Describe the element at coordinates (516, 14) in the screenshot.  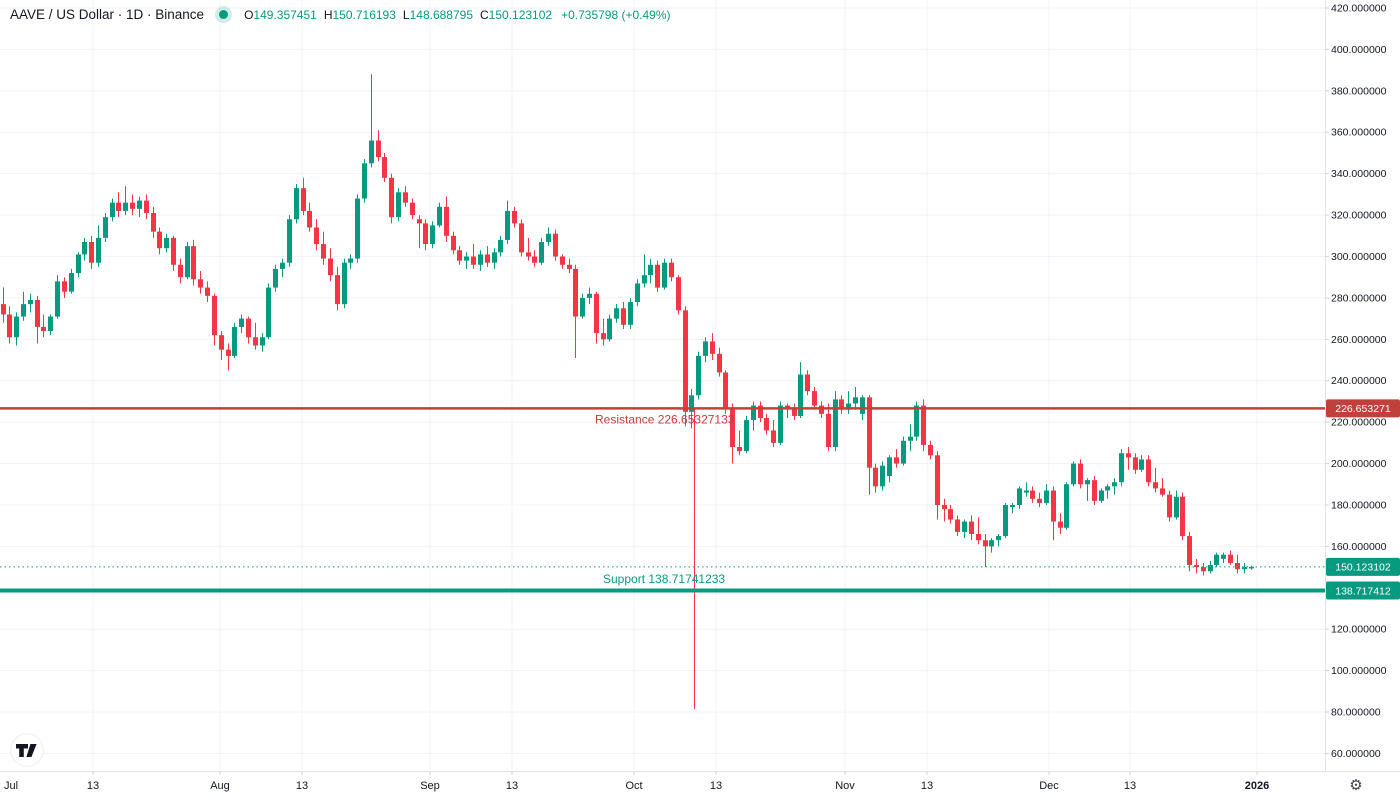
I see `ohlc-close: C150.123102` at that location.